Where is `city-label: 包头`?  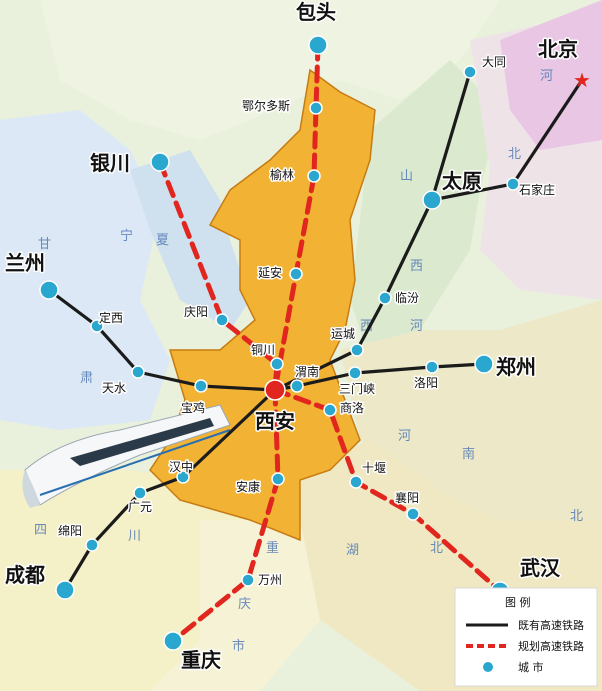 city-label: 包头 is located at coordinates (316, 12).